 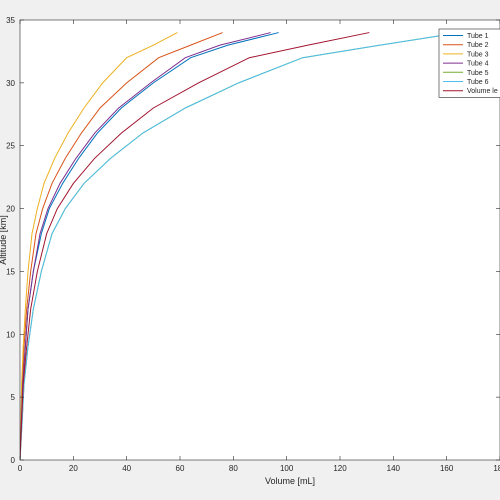 I want to click on legend-label: Volume le, so click(x=482, y=91).